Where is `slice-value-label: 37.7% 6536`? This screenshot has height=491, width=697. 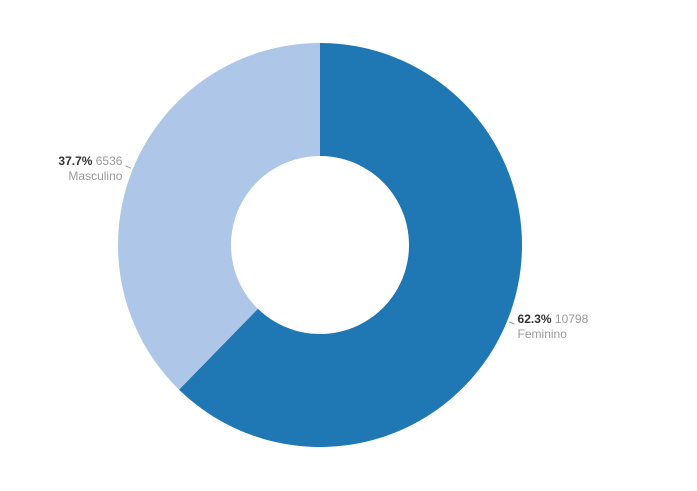
slice-value-label: 37.7% 6536 is located at coordinates (90, 161).